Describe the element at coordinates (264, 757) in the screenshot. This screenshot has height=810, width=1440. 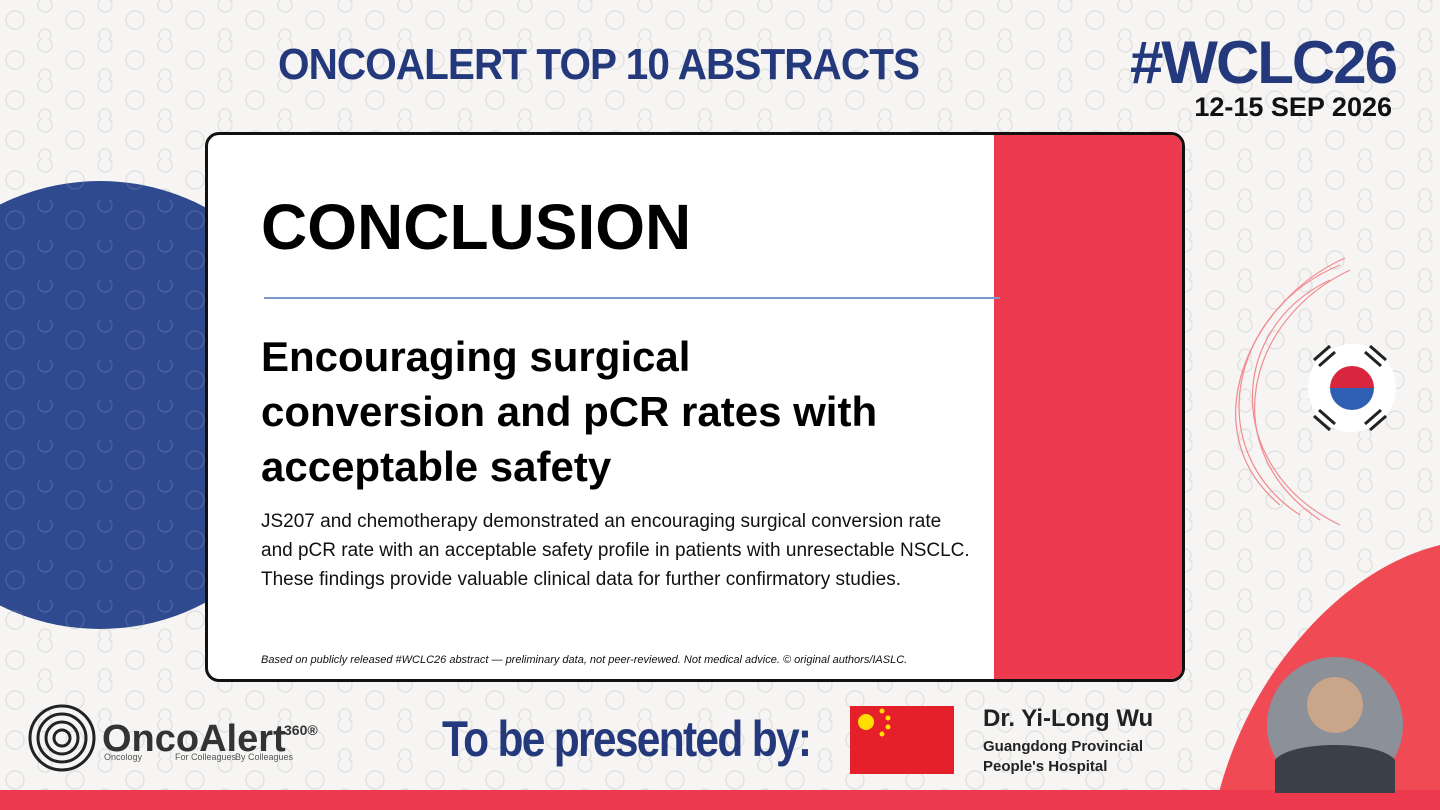
I see `logo-tagline: By Colleagues` at that location.